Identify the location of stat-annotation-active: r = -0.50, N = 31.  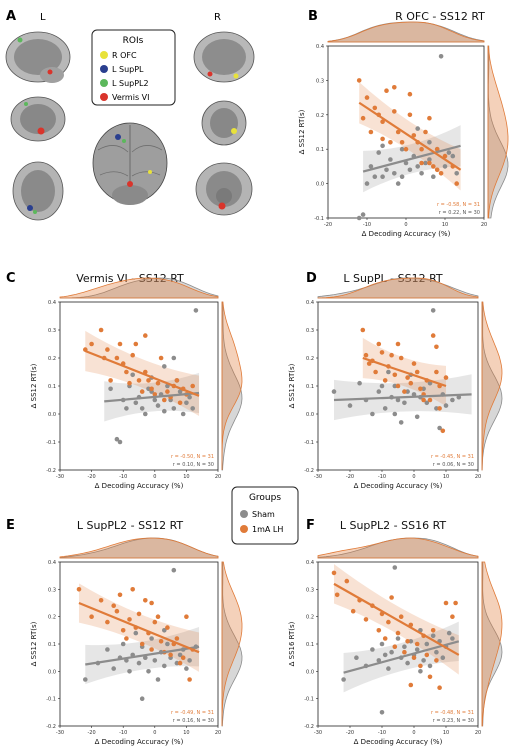
(192, 457).